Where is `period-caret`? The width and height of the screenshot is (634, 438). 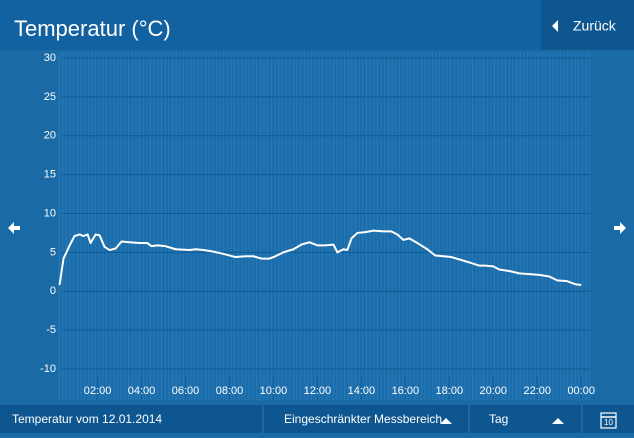 period-caret is located at coordinates (558, 421).